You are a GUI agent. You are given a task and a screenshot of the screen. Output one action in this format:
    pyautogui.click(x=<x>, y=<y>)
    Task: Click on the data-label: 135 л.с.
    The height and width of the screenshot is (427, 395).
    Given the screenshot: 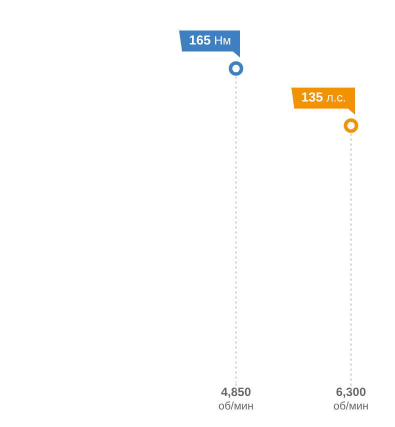 What is the action you would take?
    pyautogui.click(x=323, y=97)
    